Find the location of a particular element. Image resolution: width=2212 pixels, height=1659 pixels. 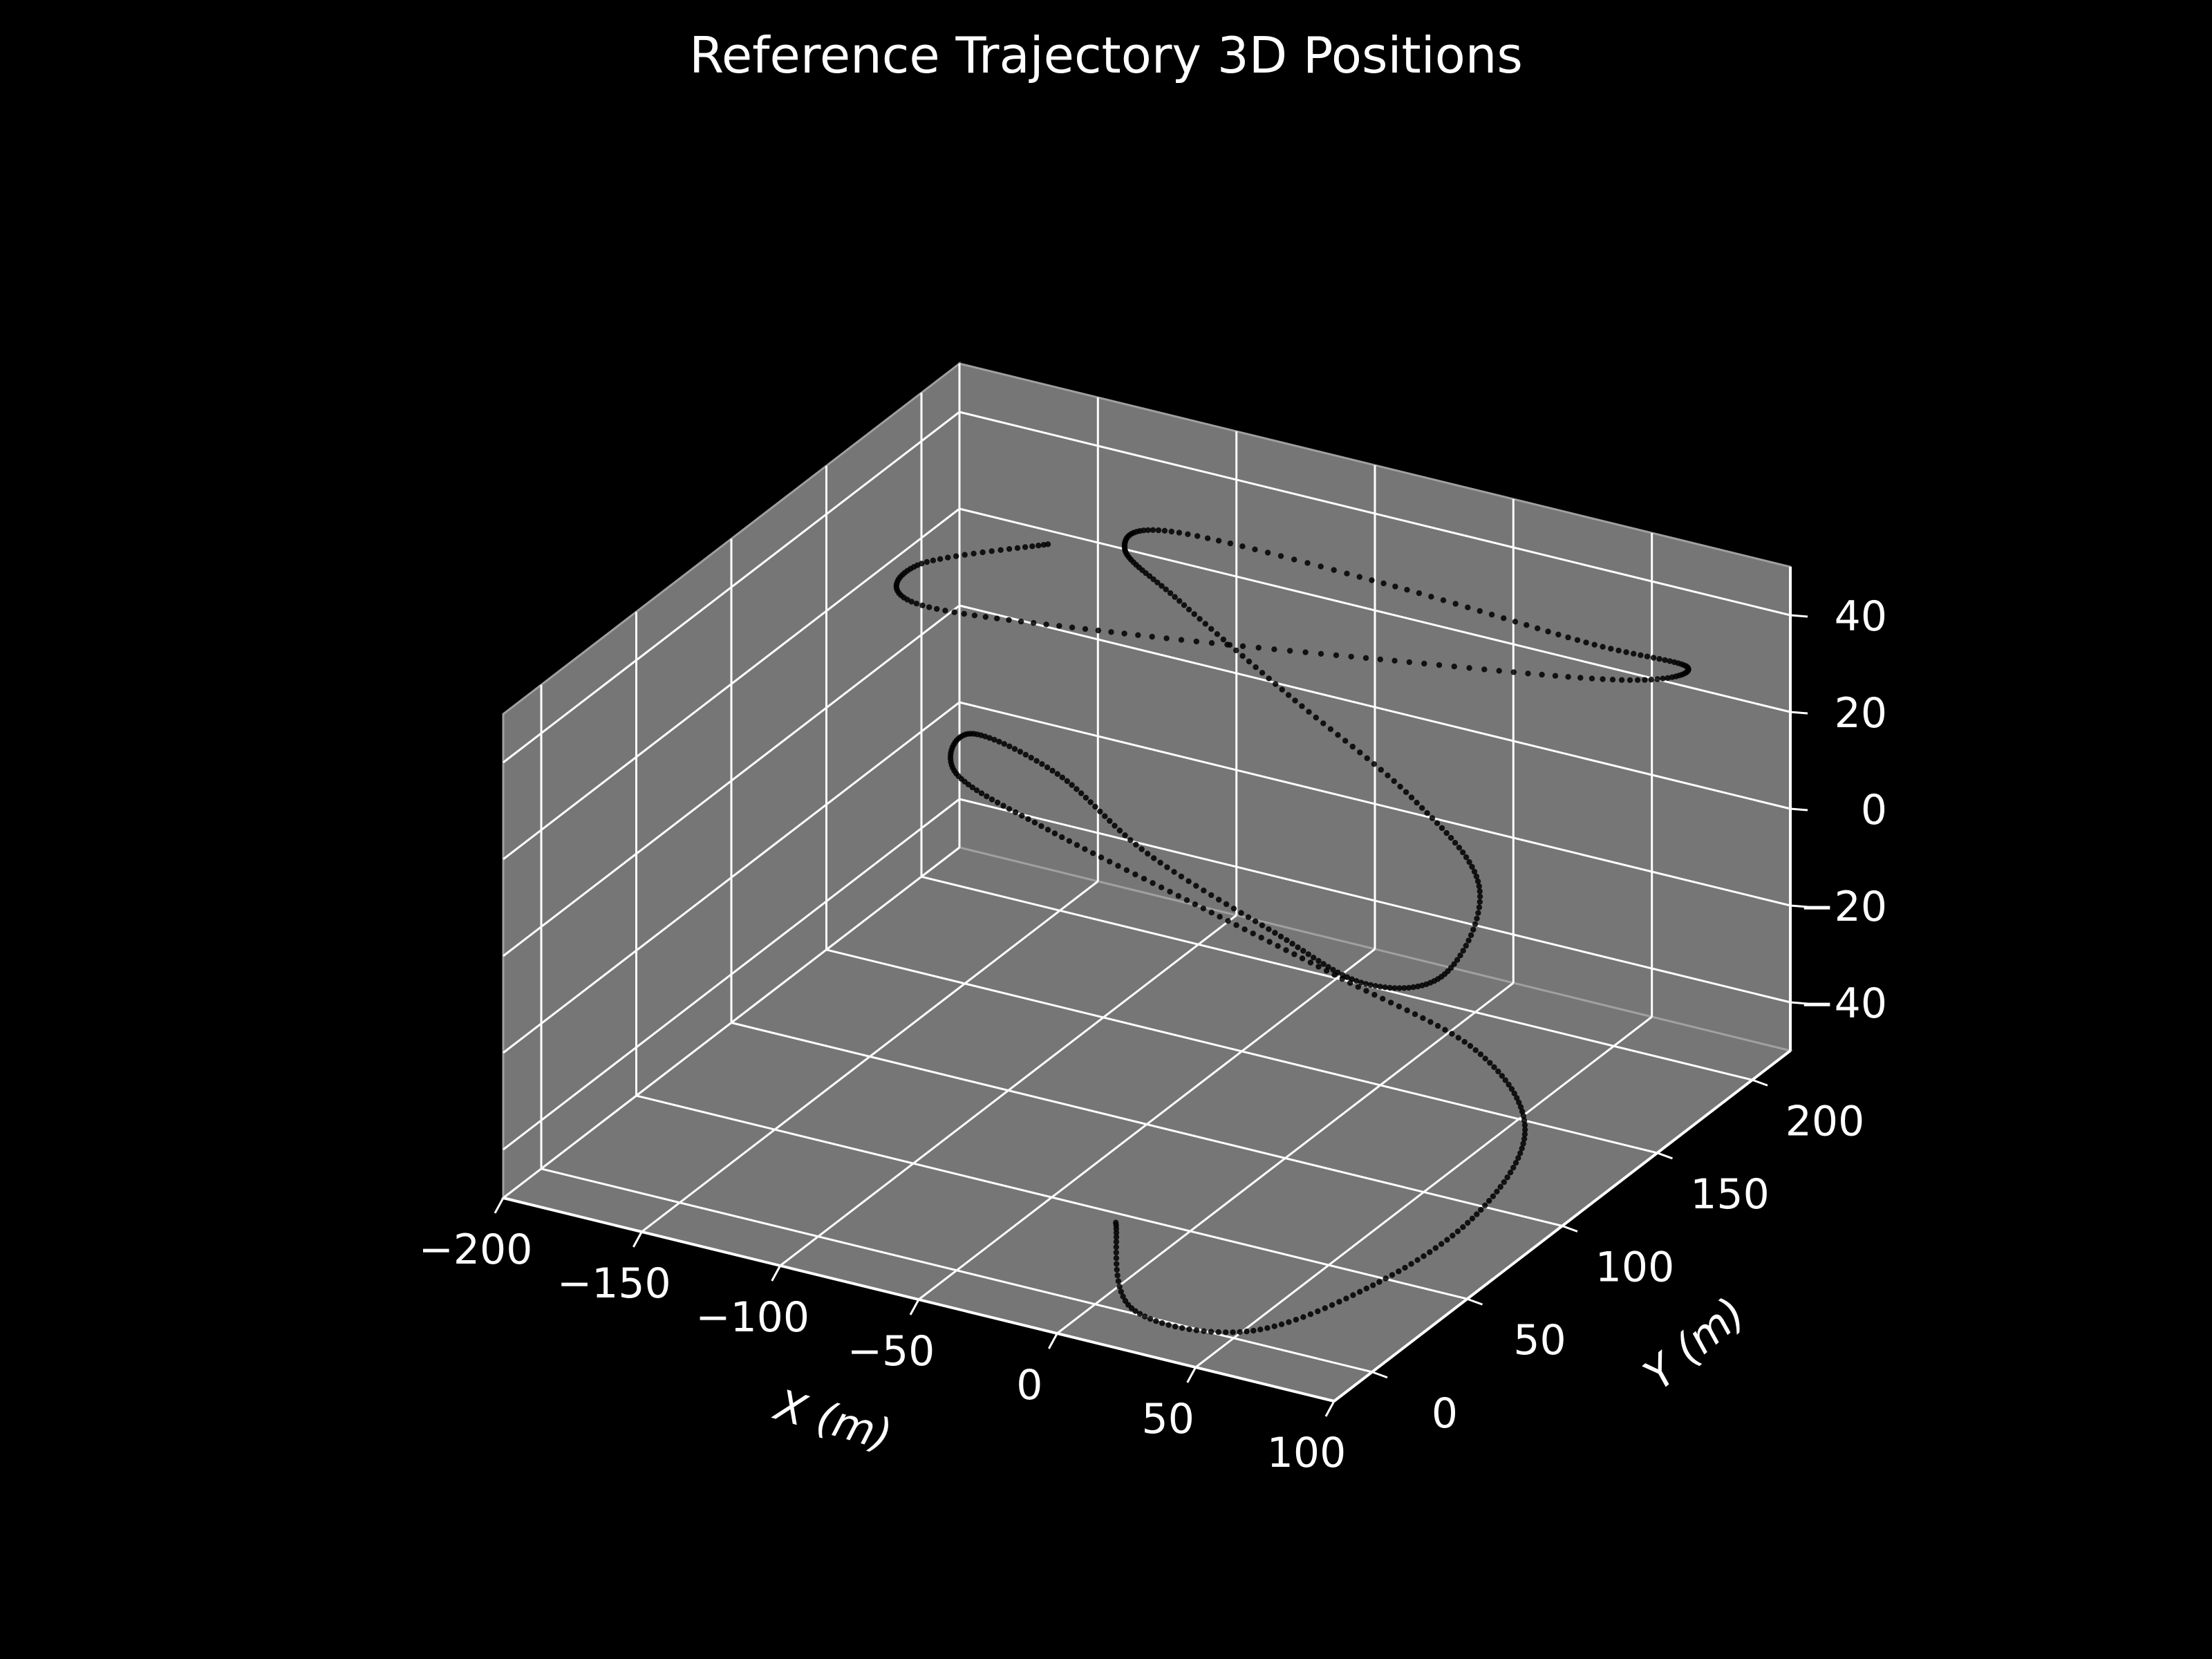

x-tick-label: −50 is located at coordinates (891, 1351).